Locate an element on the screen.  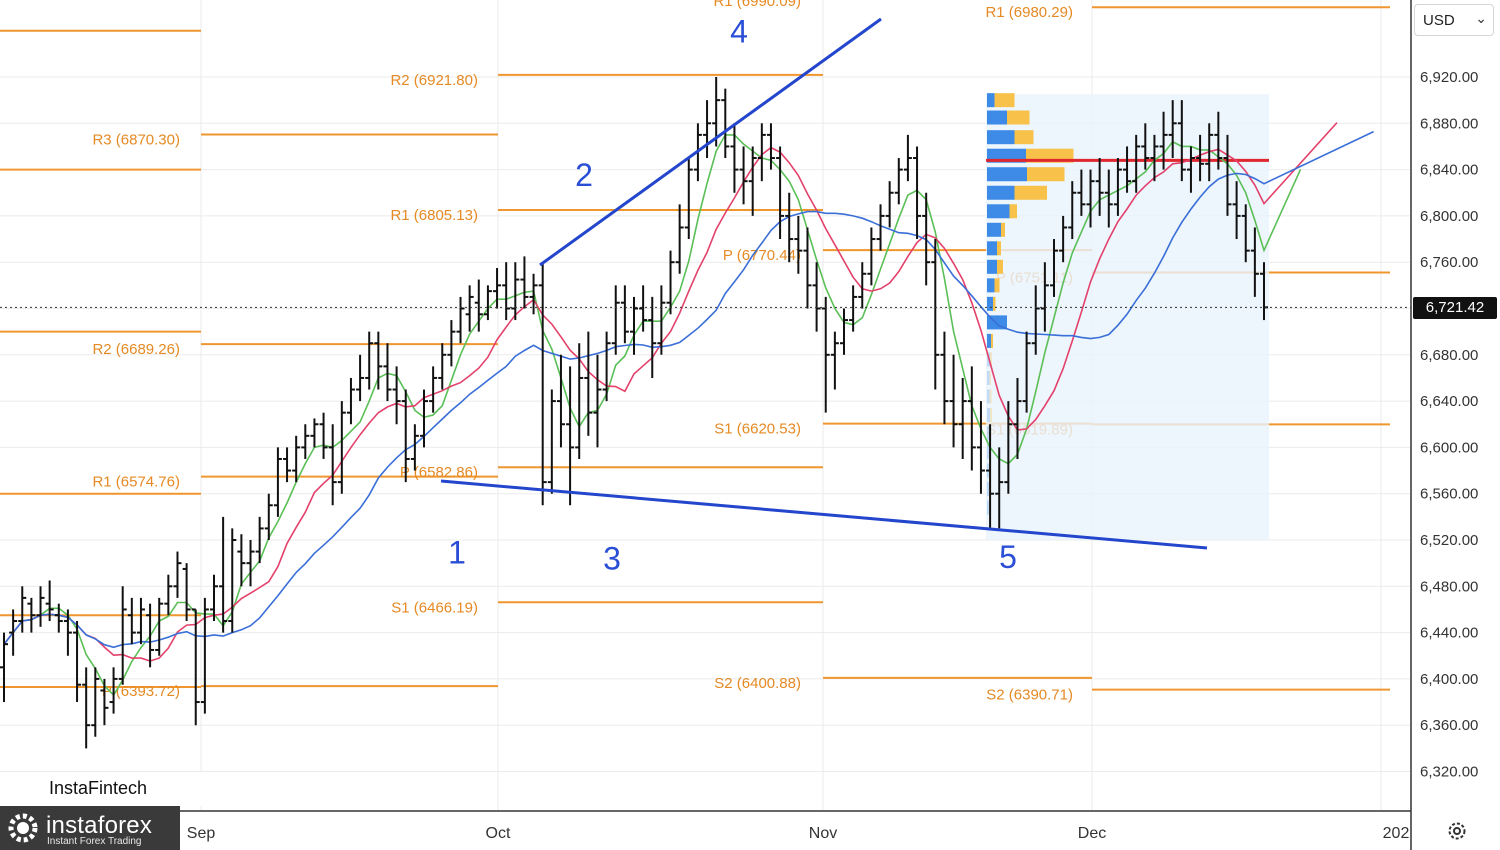
y-tick-label: 6,560.00 is located at coordinates (1449, 494).